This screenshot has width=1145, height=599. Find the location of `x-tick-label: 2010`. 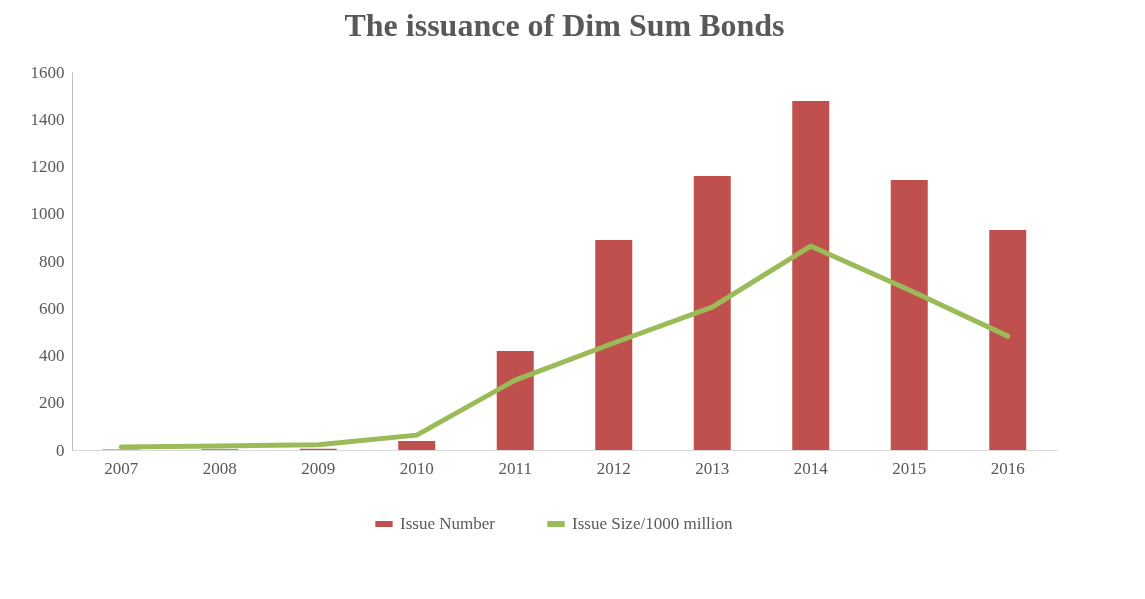

x-tick-label: 2010 is located at coordinates (416, 468).